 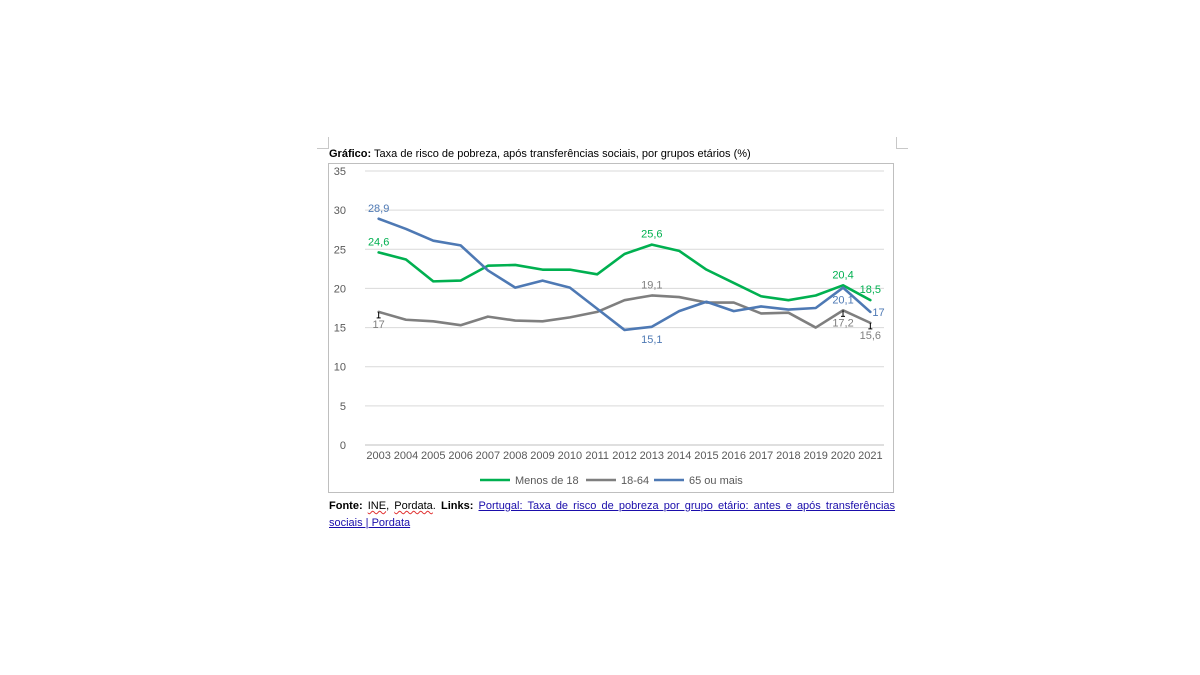 I want to click on page-corner-mark-left, so click(x=323, y=143).